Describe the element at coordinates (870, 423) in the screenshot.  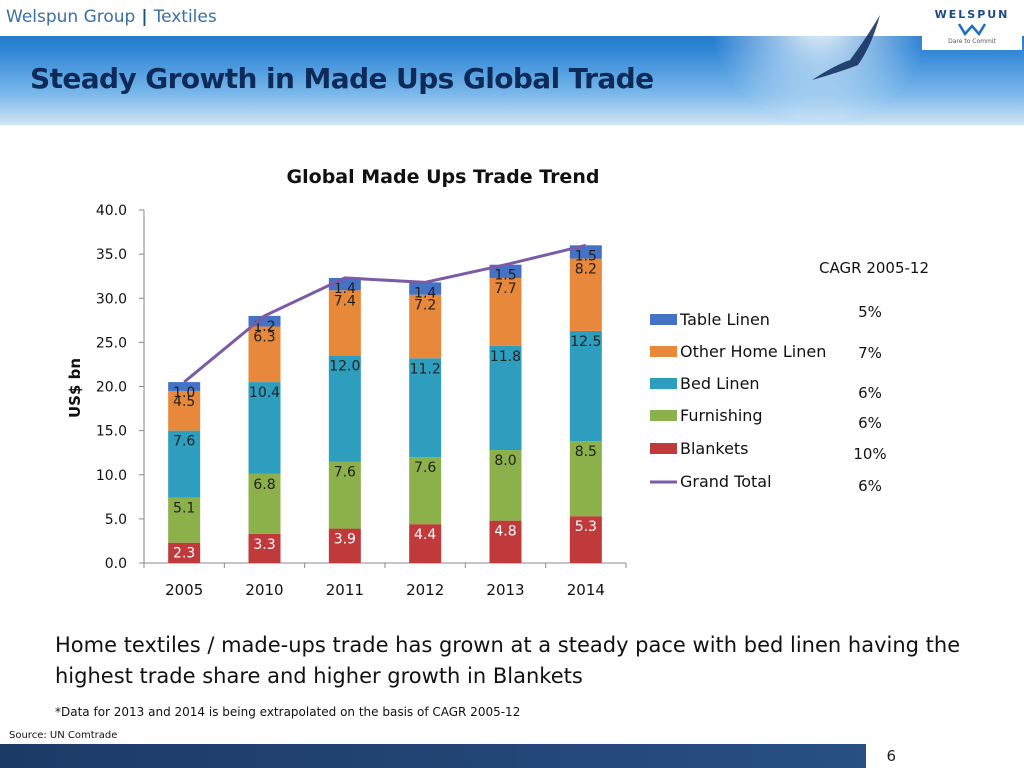
I see `cagr-value-furnishing: 6%` at that location.